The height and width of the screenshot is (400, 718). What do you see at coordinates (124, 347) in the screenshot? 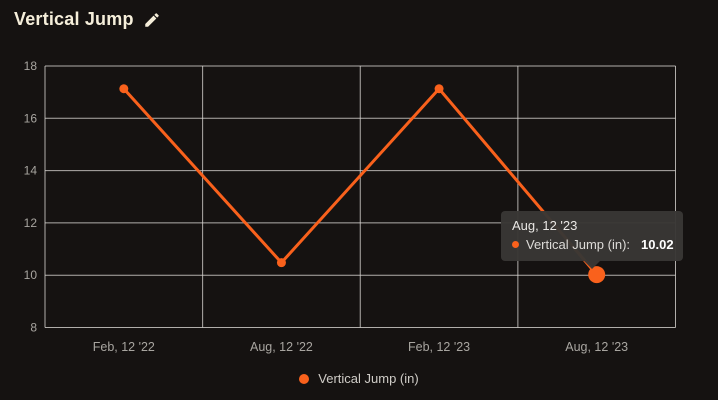
I see `x-tick-label: Feb, 12 '22` at bounding box center [124, 347].